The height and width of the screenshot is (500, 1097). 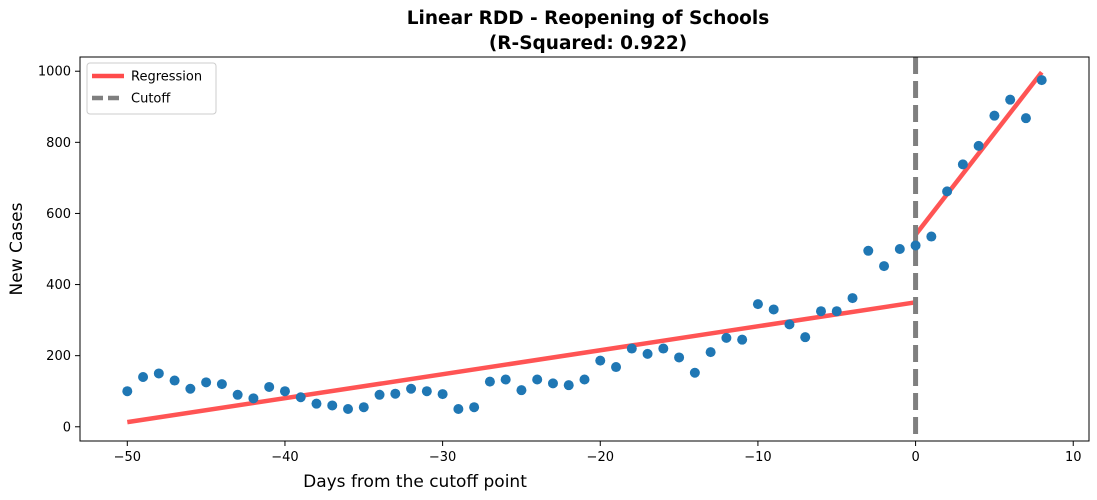 What do you see at coordinates (600, 457) in the screenshot?
I see `x-tick-label: −20` at bounding box center [600, 457].